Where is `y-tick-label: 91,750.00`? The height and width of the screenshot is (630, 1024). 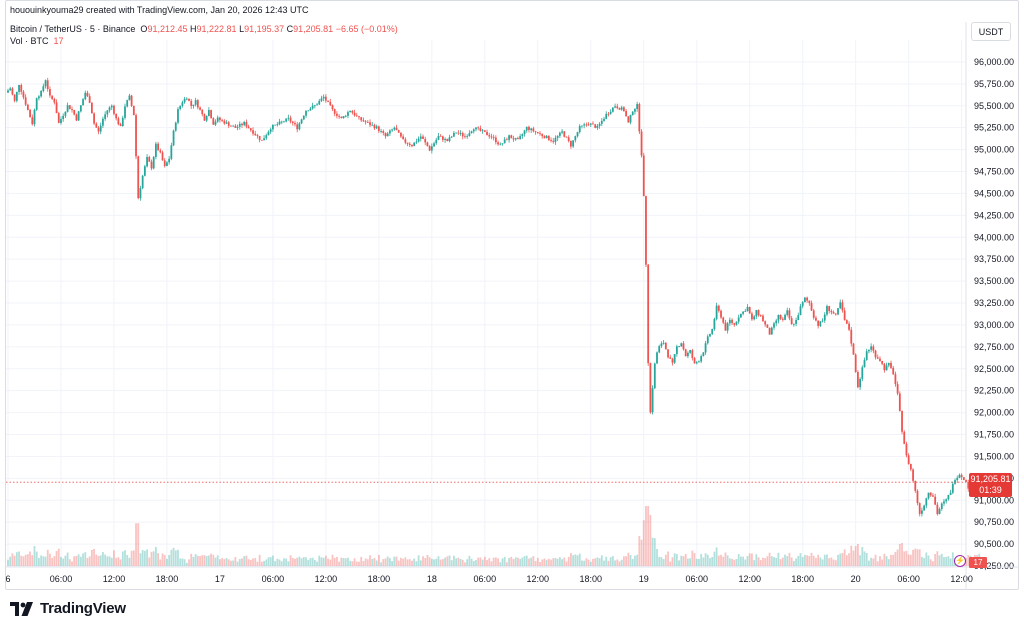
y-tick-label: 91,750.00 is located at coordinates (994, 435).